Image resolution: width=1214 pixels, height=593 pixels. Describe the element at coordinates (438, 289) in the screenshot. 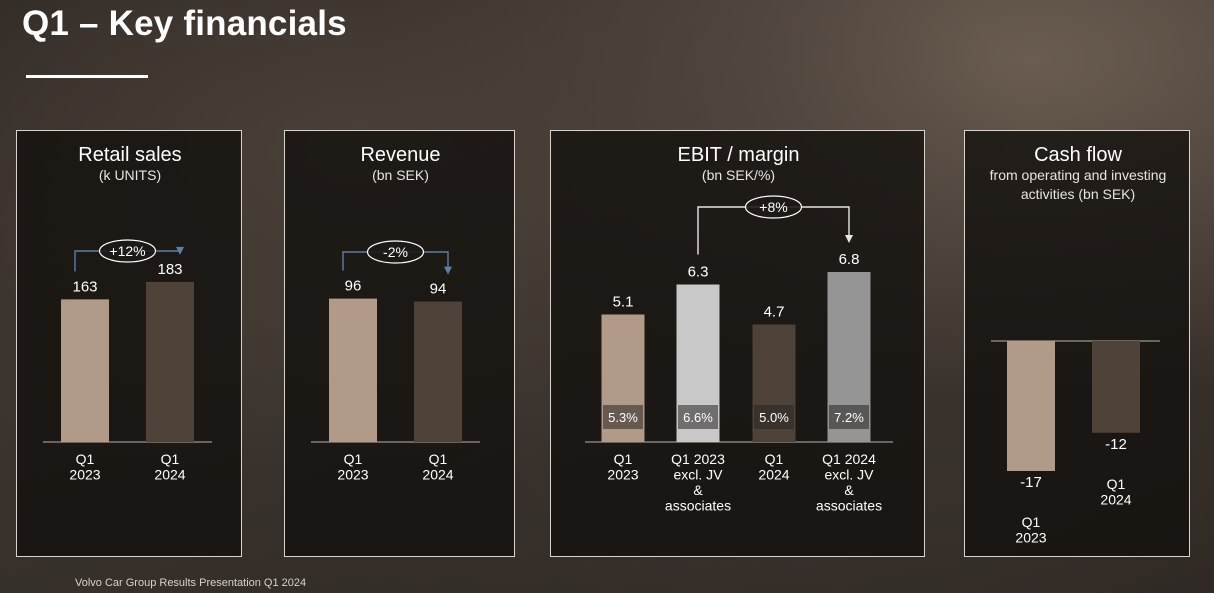

I see `data-label: 94` at that location.